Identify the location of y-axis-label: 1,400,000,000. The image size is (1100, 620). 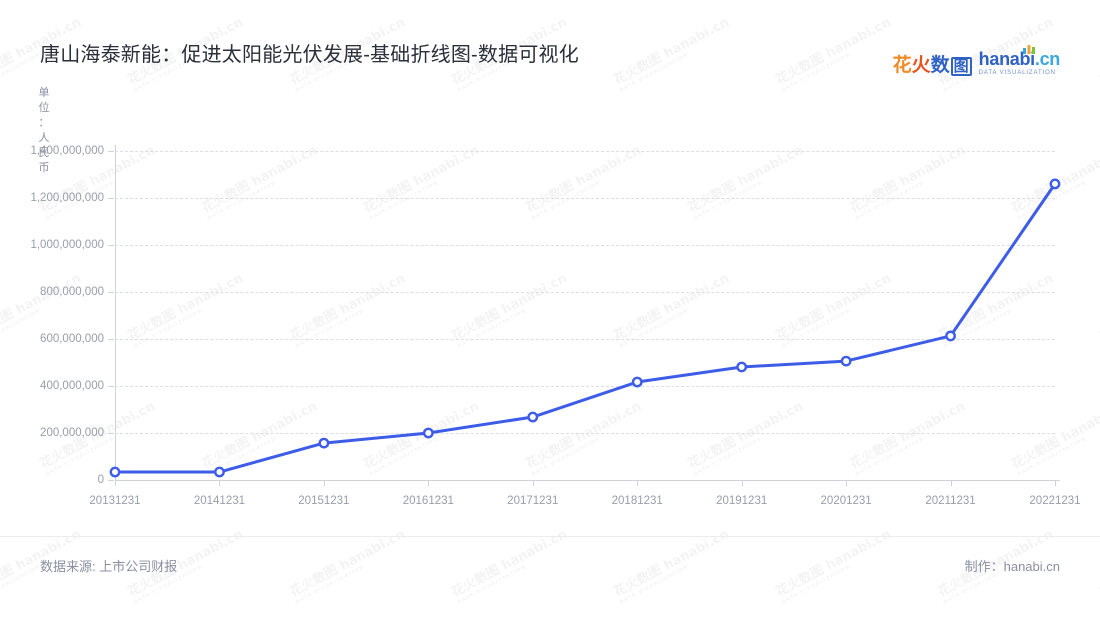
(67, 151).